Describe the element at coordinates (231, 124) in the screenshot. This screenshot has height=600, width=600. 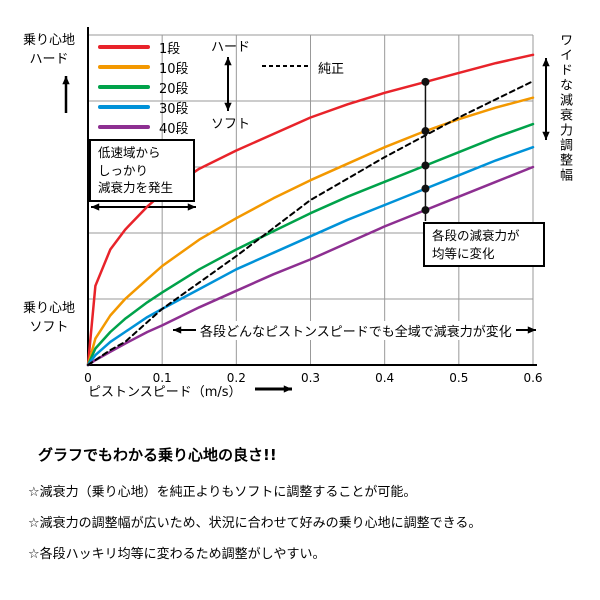
I see `legend-soft-label: ソフト` at that location.